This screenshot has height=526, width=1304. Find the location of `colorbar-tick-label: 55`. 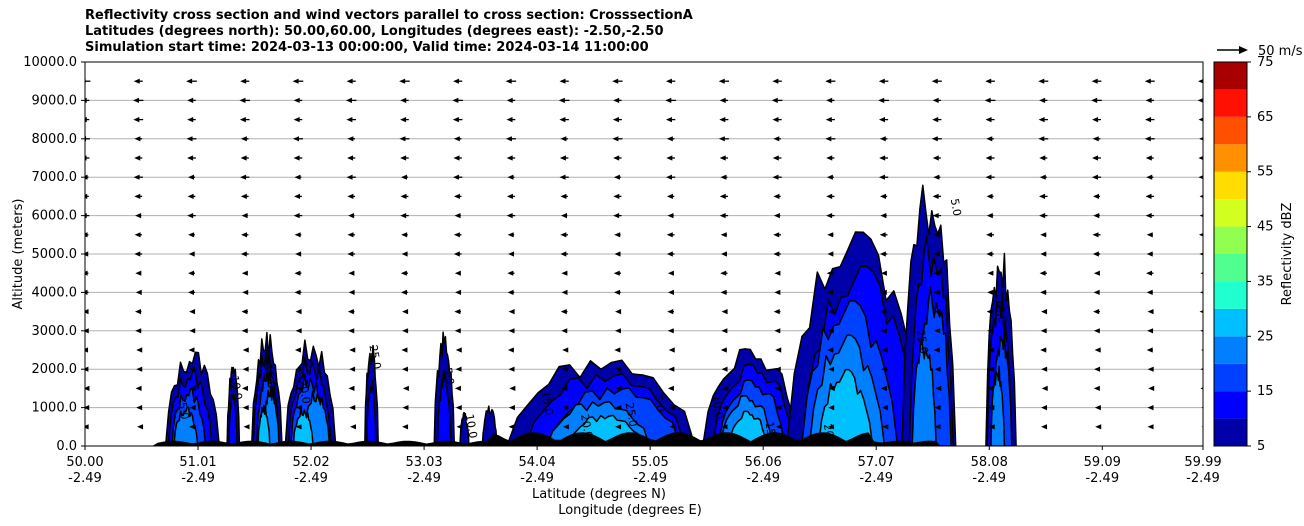

colorbar-tick-label: 55 is located at coordinates (1265, 172).